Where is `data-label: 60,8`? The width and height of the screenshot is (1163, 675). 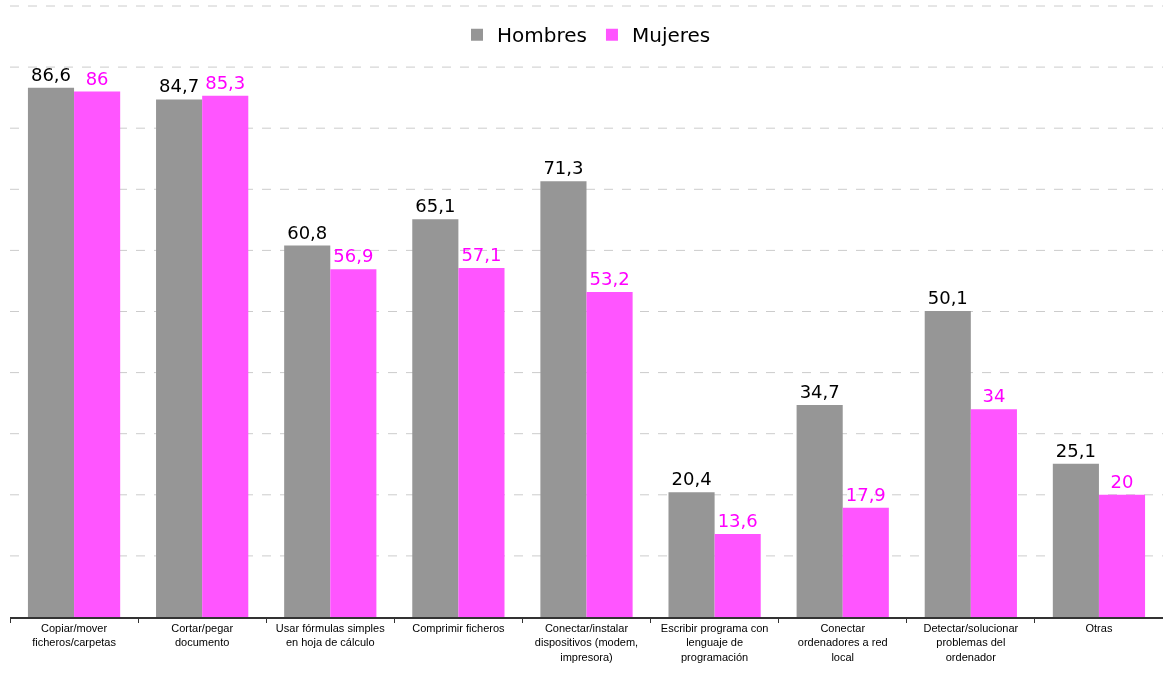
data-label: 60,8 is located at coordinates (307, 232).